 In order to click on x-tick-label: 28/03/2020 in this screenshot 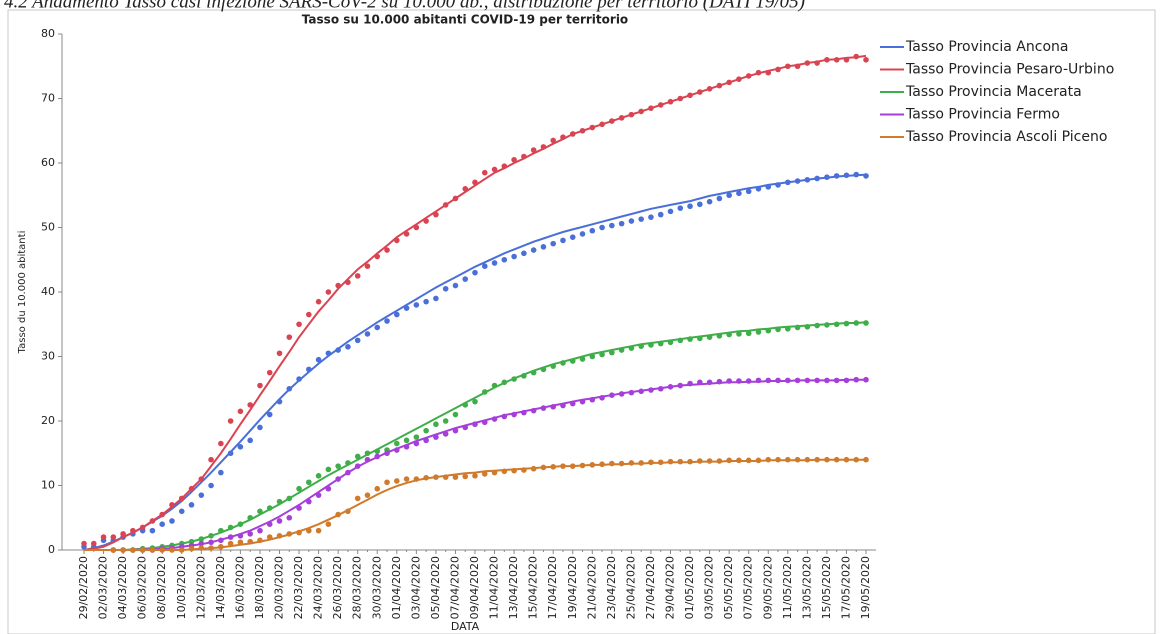, I will do `click(357, 587)`.